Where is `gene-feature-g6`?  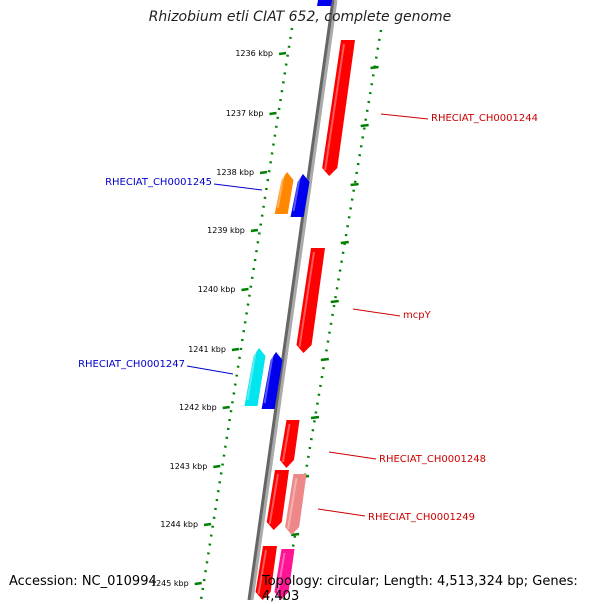
gene-feature-g6 is located at coordinates (272, 380).